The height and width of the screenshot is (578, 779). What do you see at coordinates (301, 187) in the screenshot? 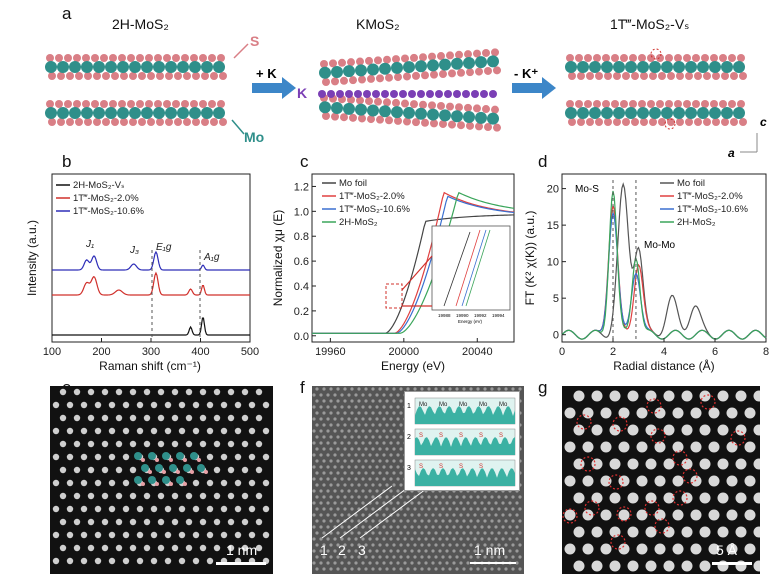
I see `y-tick-label: 1.2` at bounding box center [301, 187].